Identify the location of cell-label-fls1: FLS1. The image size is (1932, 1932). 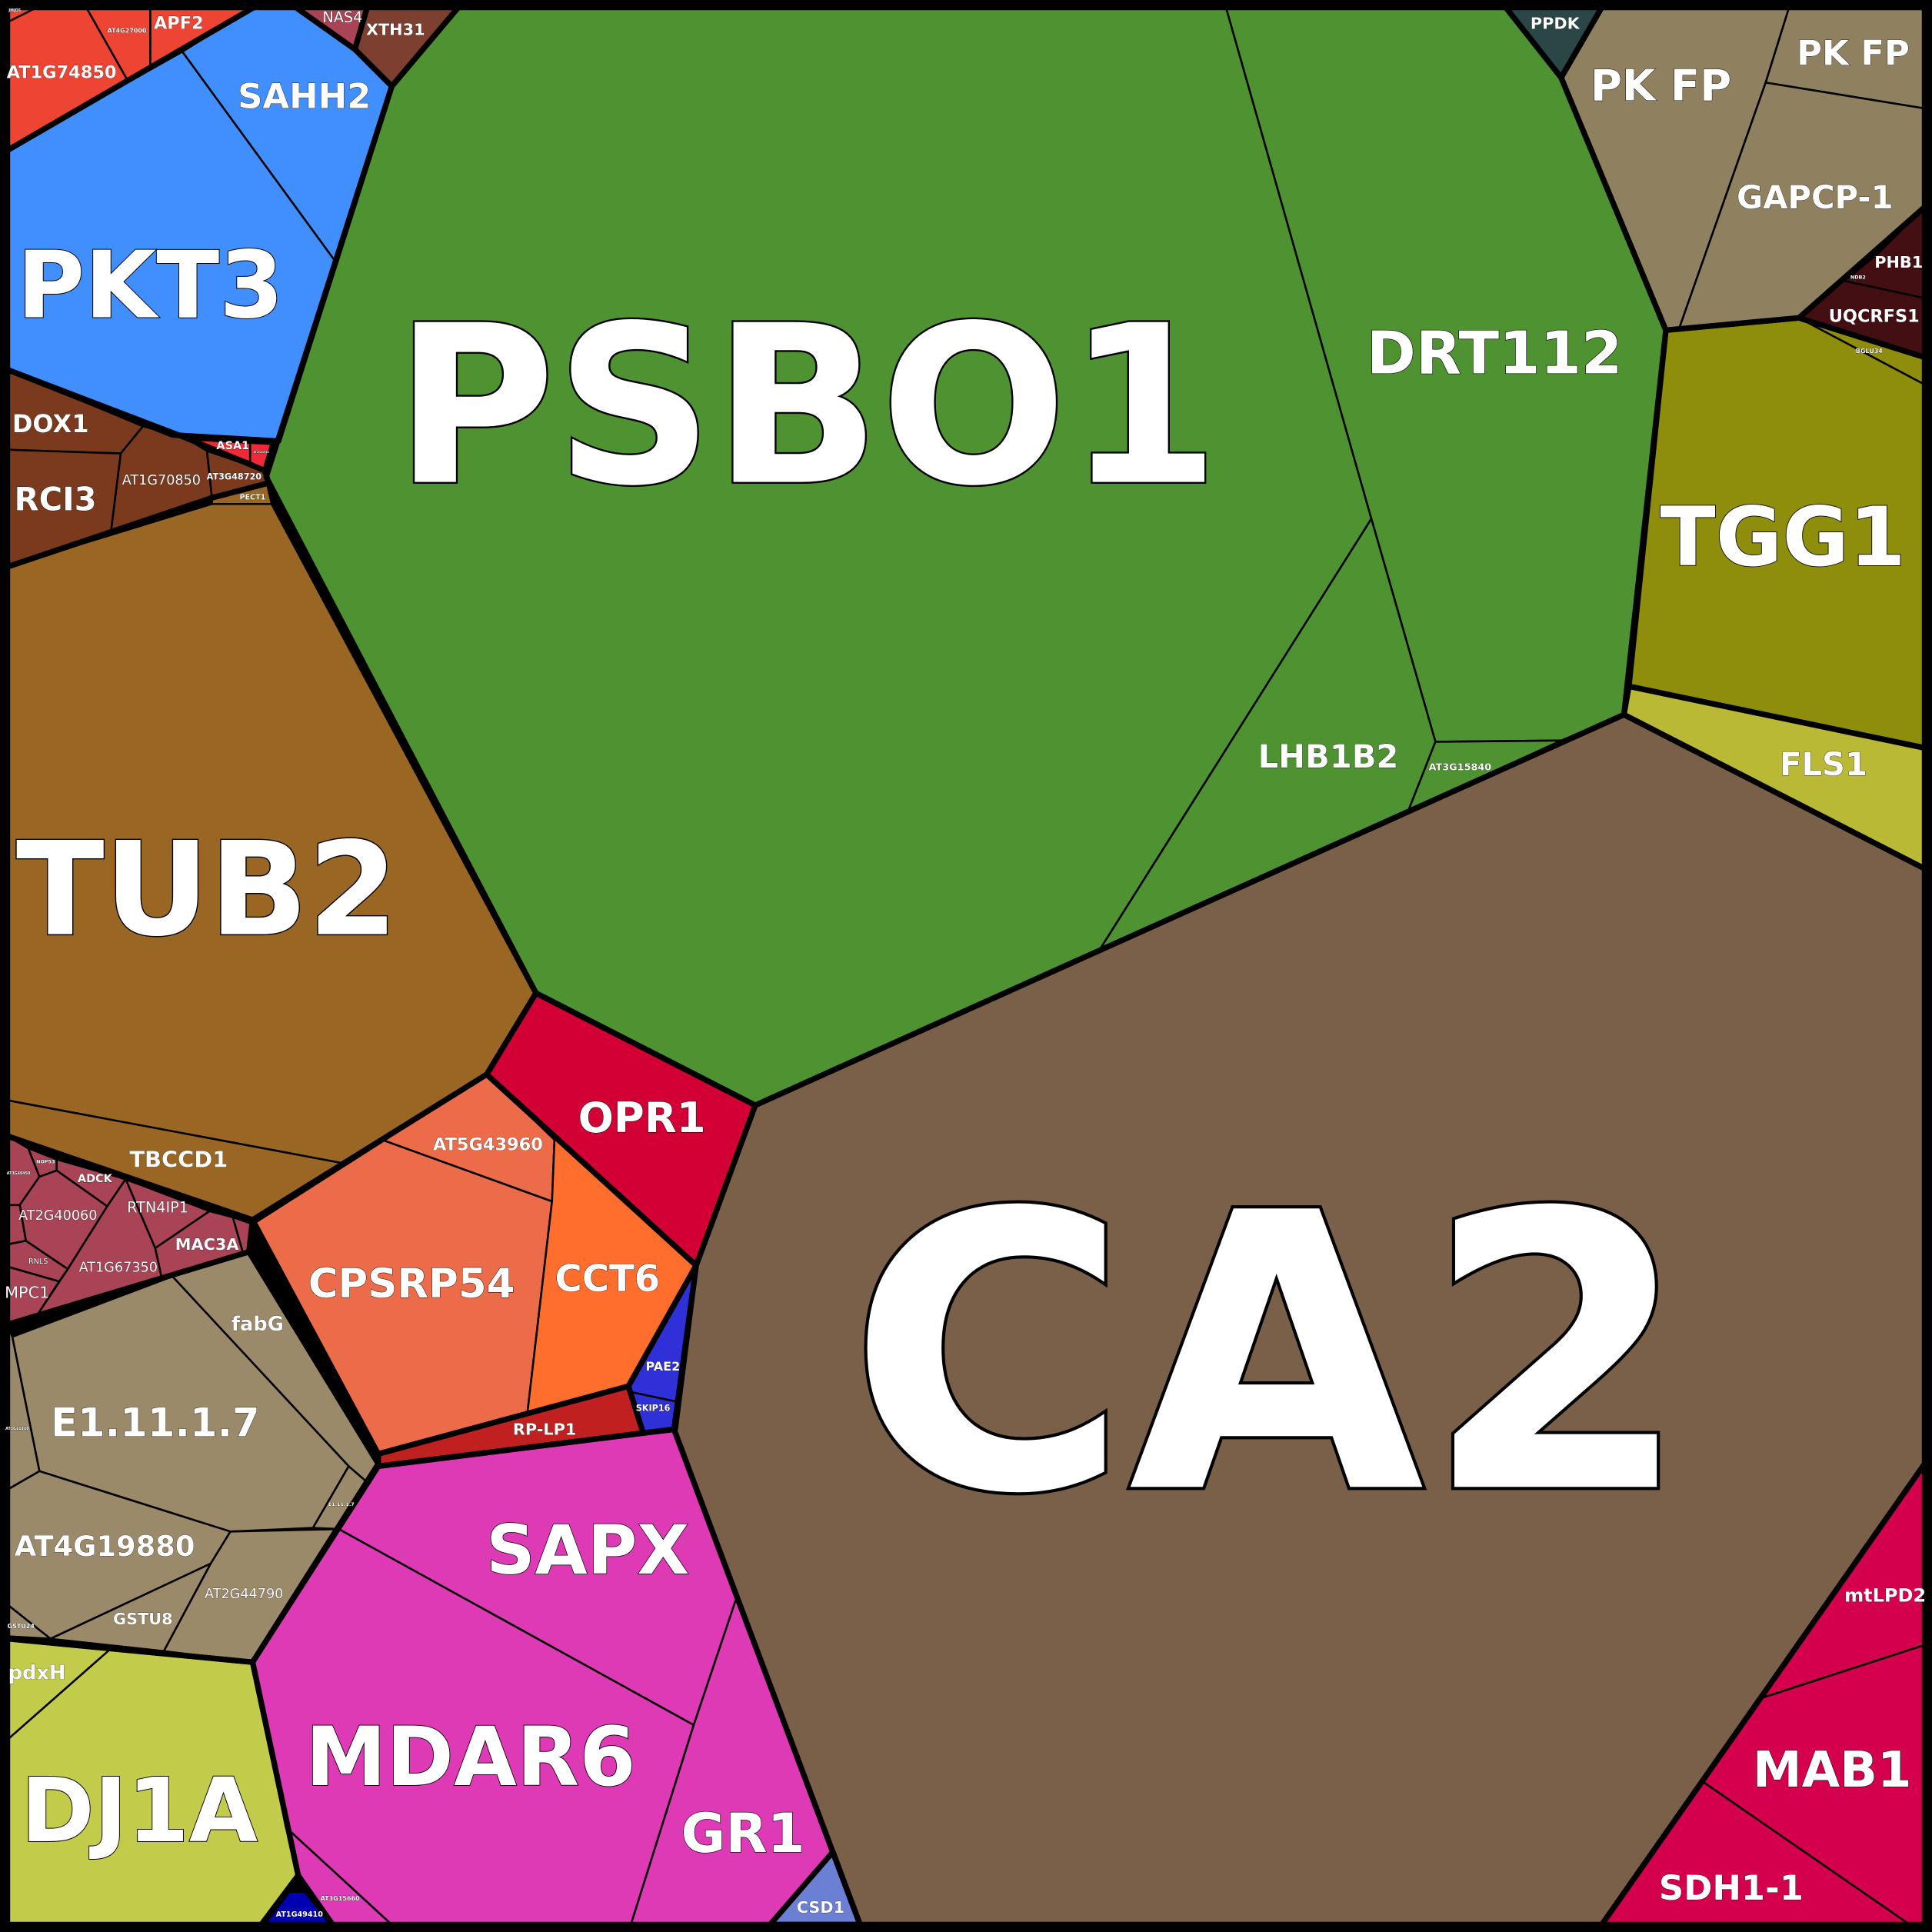
(1823, 764).